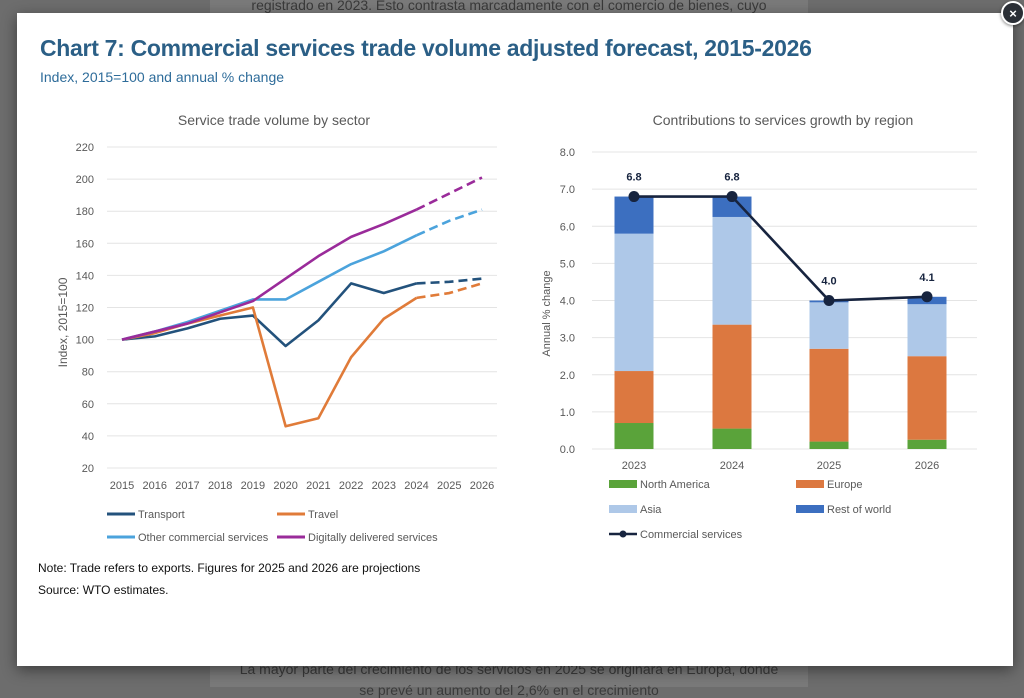 Image resolution: width=1024 pixels, height=698 pixels. What do you see at coordinates (781, 248) in the screenshot?
I see `commercial-services-line` at bounding box center [781, 248].